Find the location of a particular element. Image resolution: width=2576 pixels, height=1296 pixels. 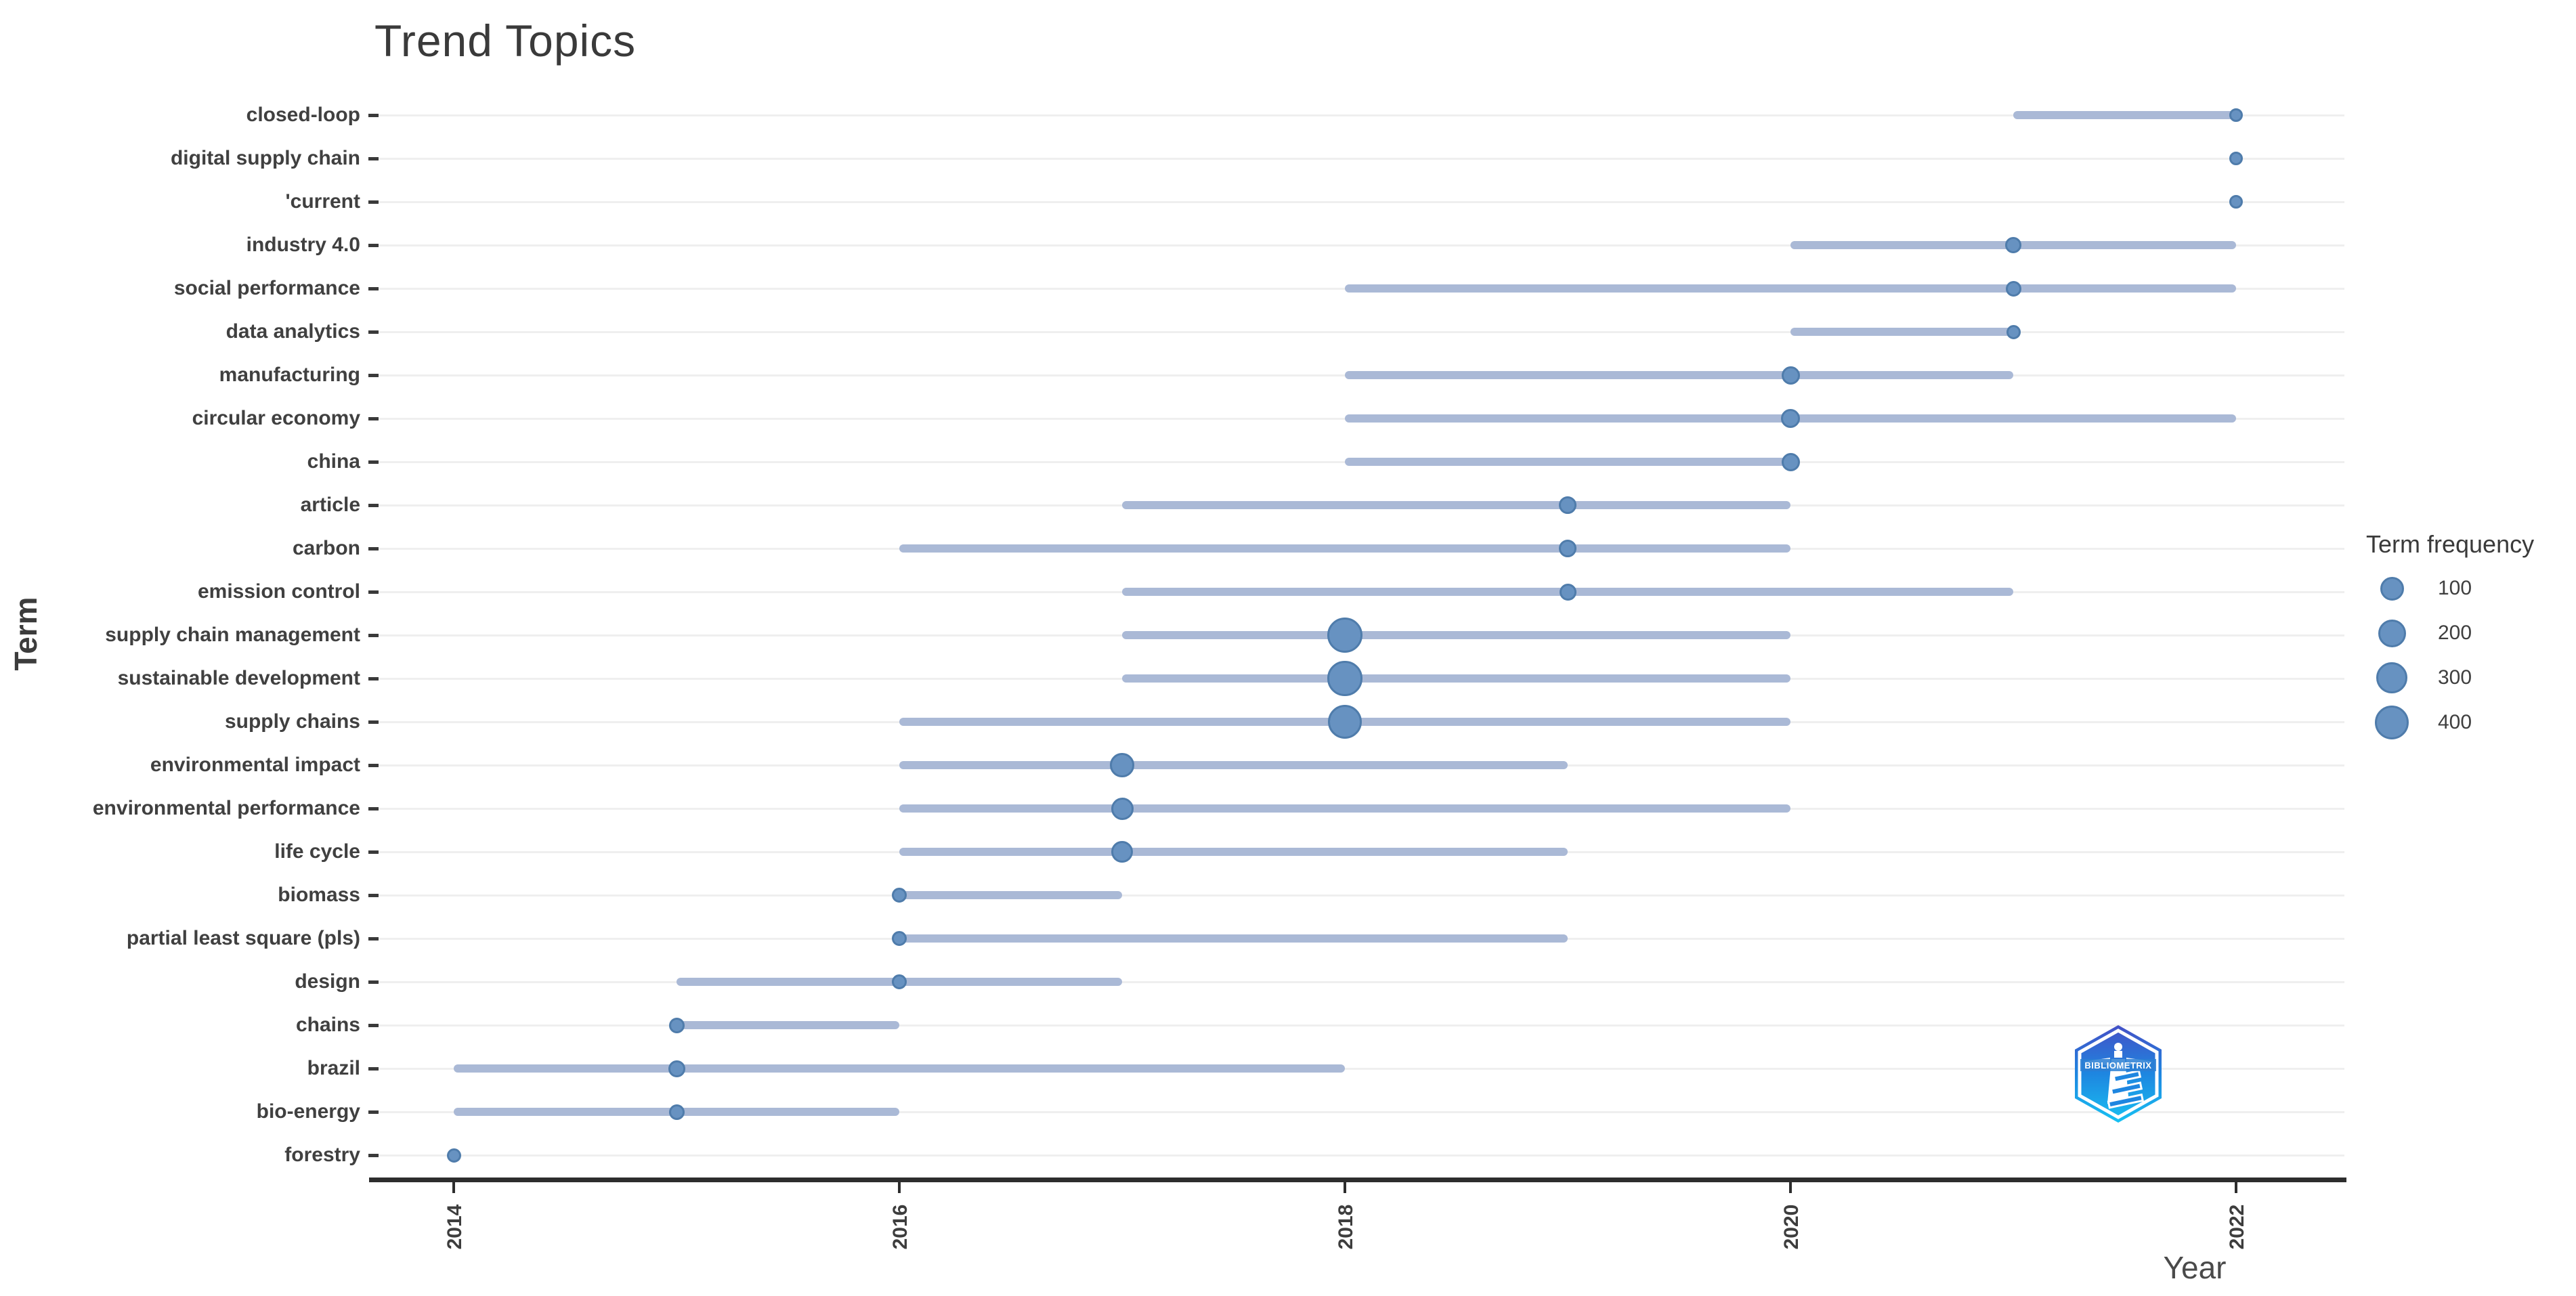

term-label: supply chain management is located at coordinates (232, 635).